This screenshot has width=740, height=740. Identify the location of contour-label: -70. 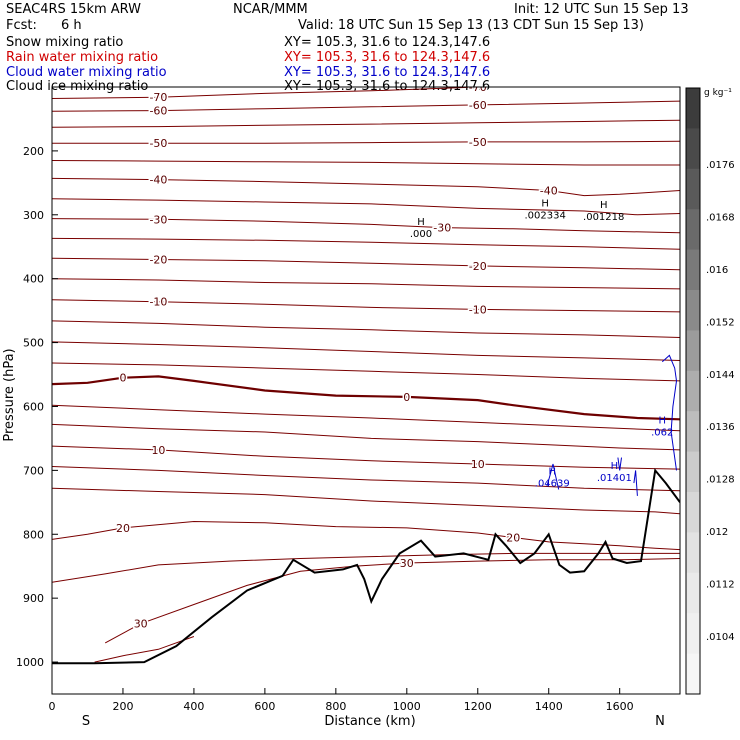
(478, 87).